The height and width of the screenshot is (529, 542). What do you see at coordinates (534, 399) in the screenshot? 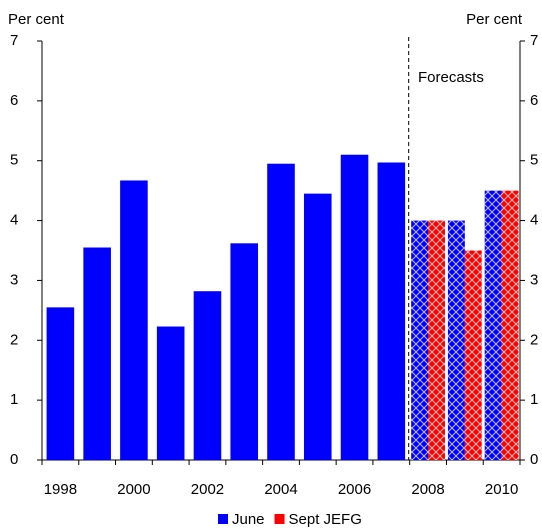
I see `y2-tick-label: 1` at bounding box center [534, 399].